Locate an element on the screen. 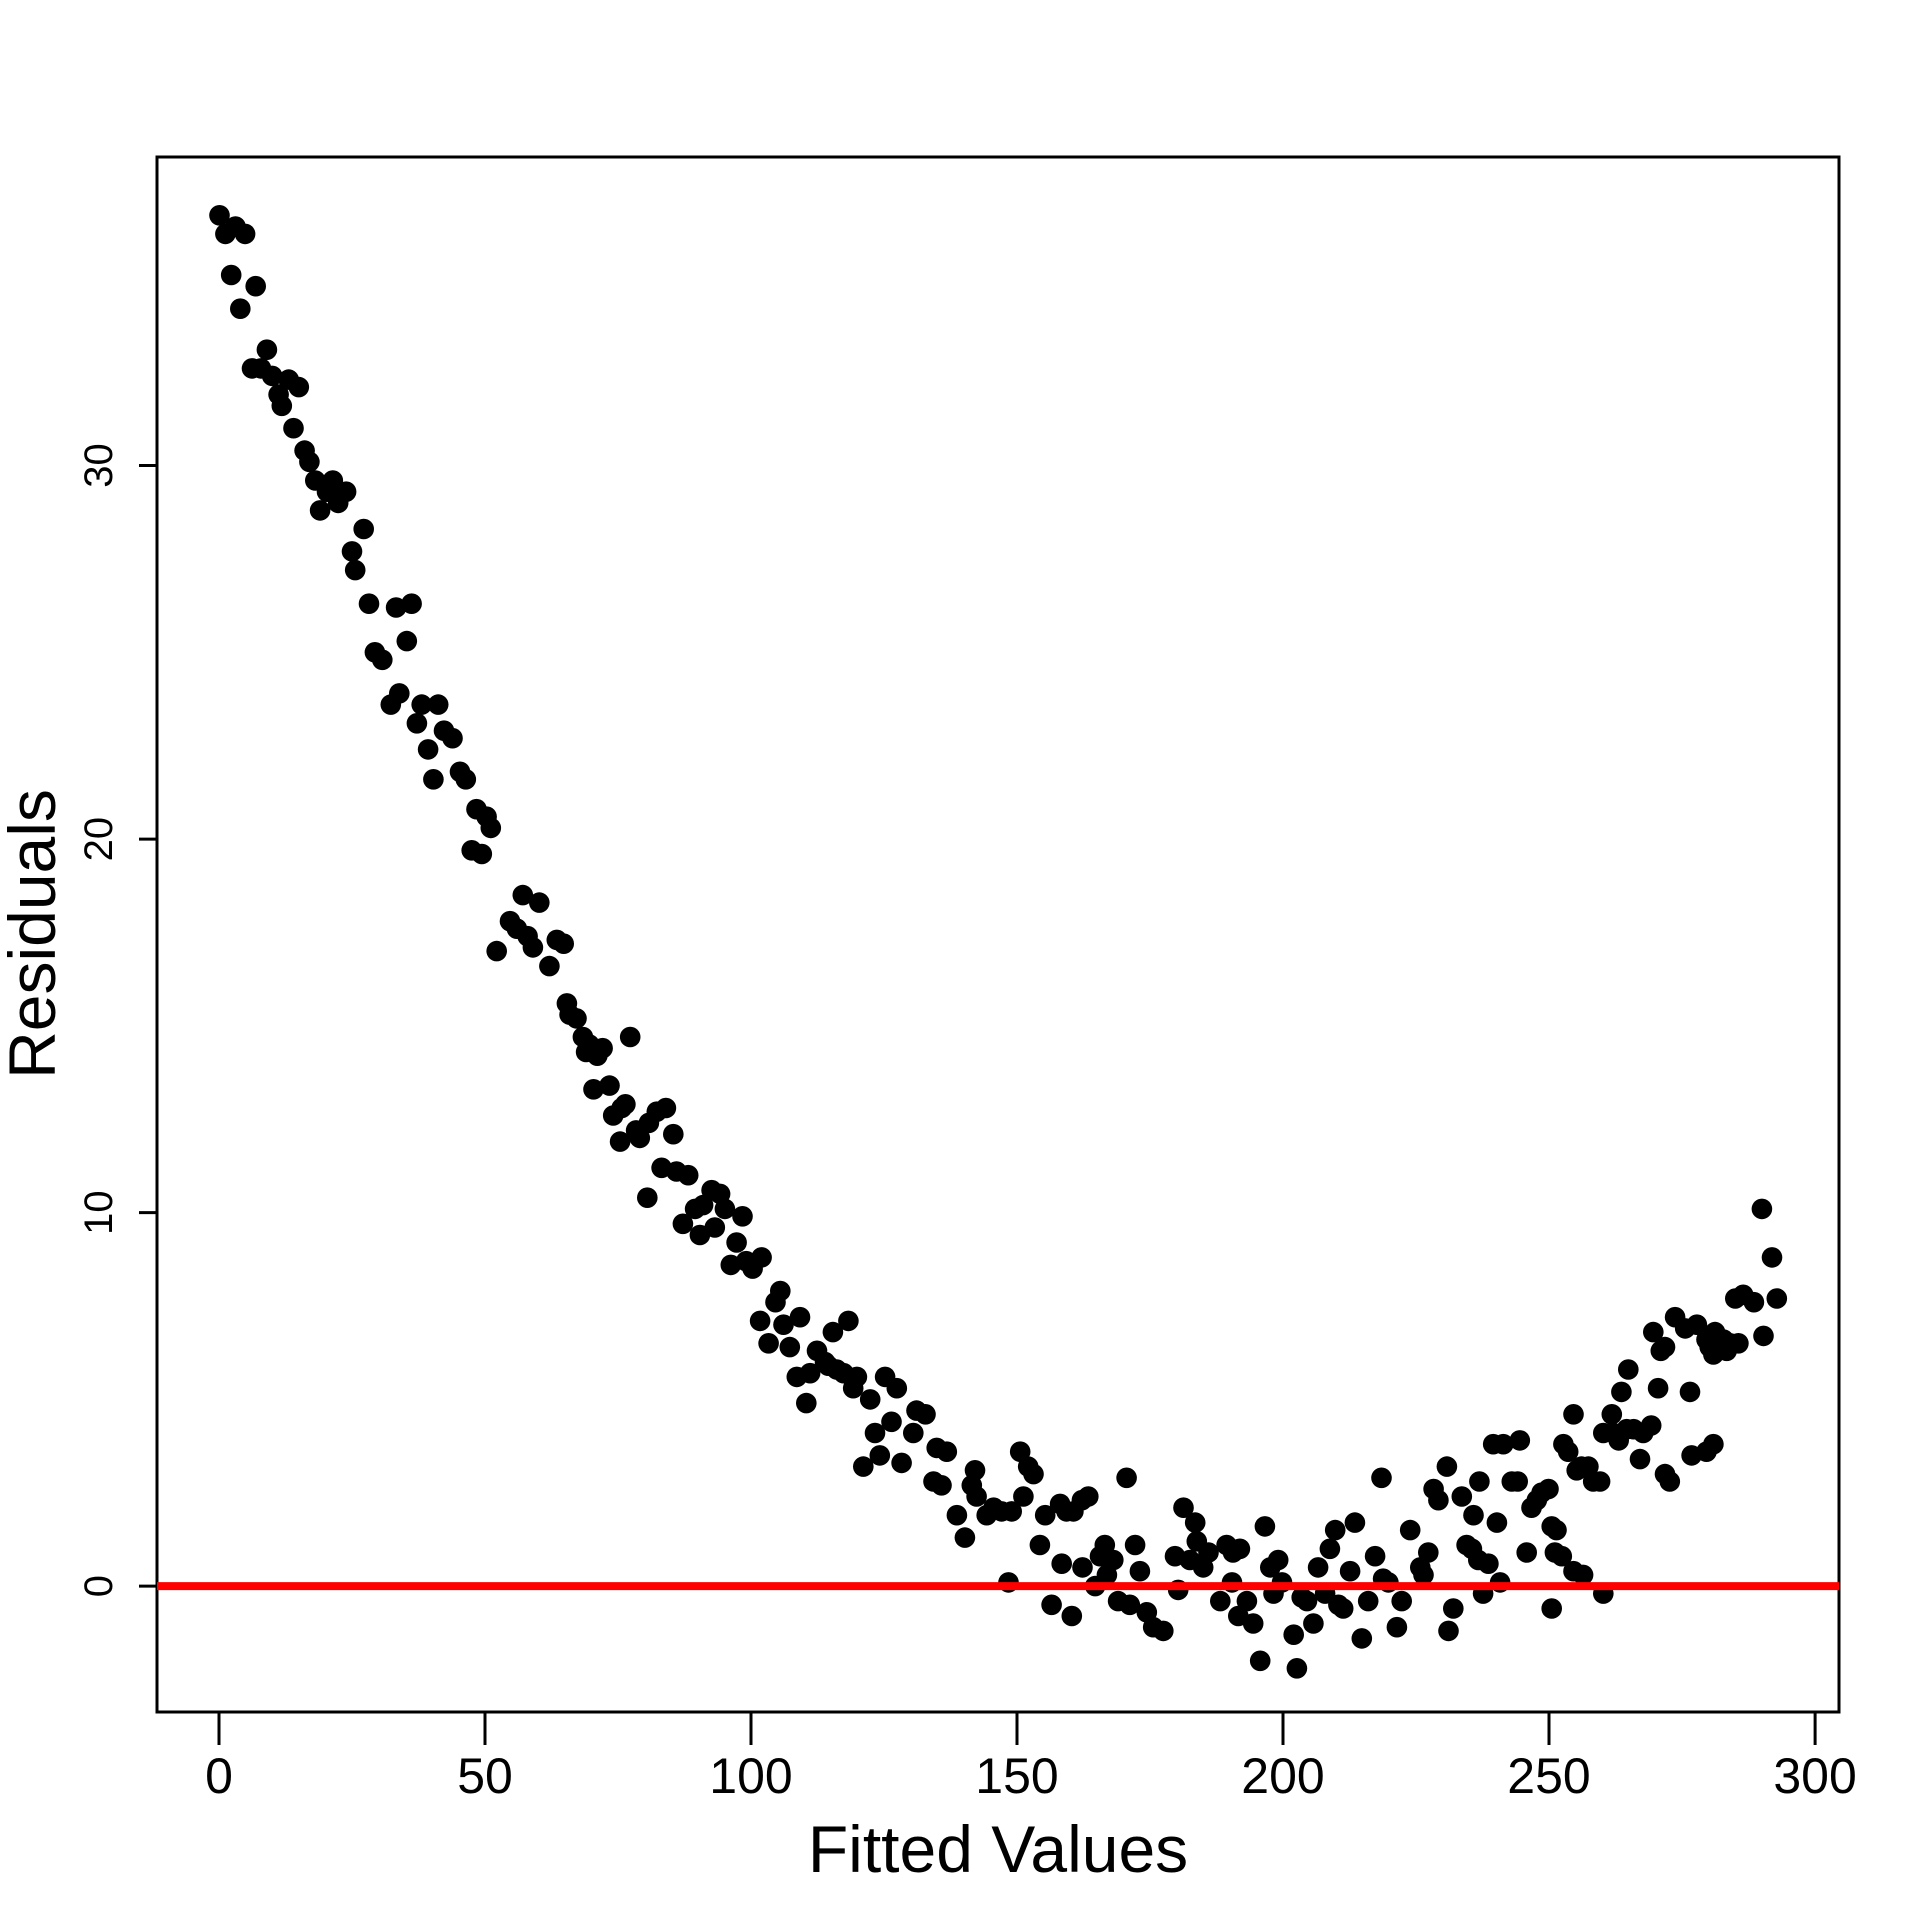 This screenshot has width=1920, height=1920. y-tick-label: 20 is located at coordinates (99, 839).